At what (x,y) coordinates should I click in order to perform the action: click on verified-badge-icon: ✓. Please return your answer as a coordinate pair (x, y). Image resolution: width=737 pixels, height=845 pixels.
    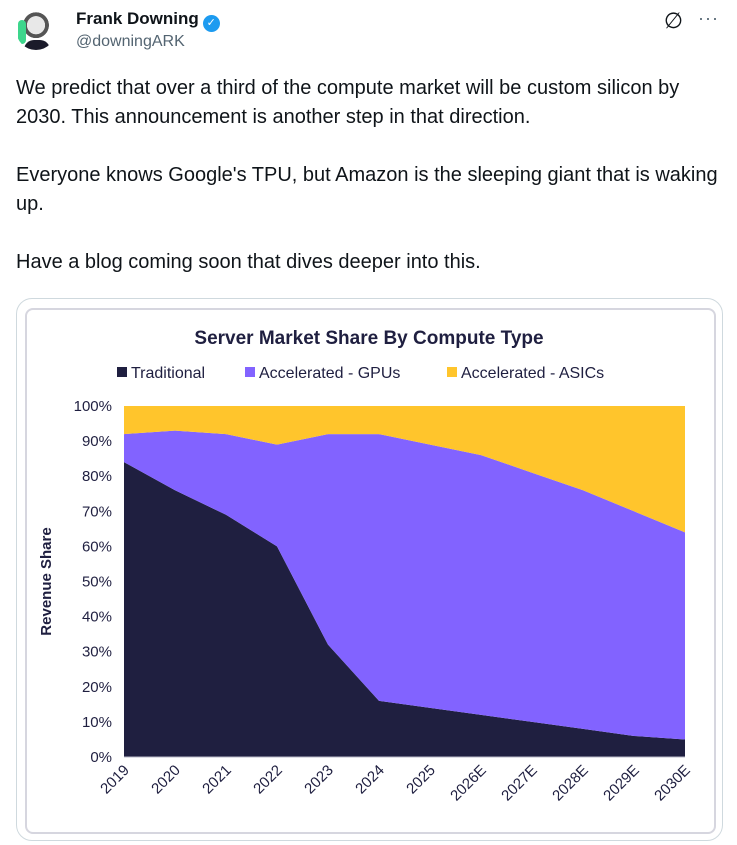
    Looking at the image, I should click on (211, 23).